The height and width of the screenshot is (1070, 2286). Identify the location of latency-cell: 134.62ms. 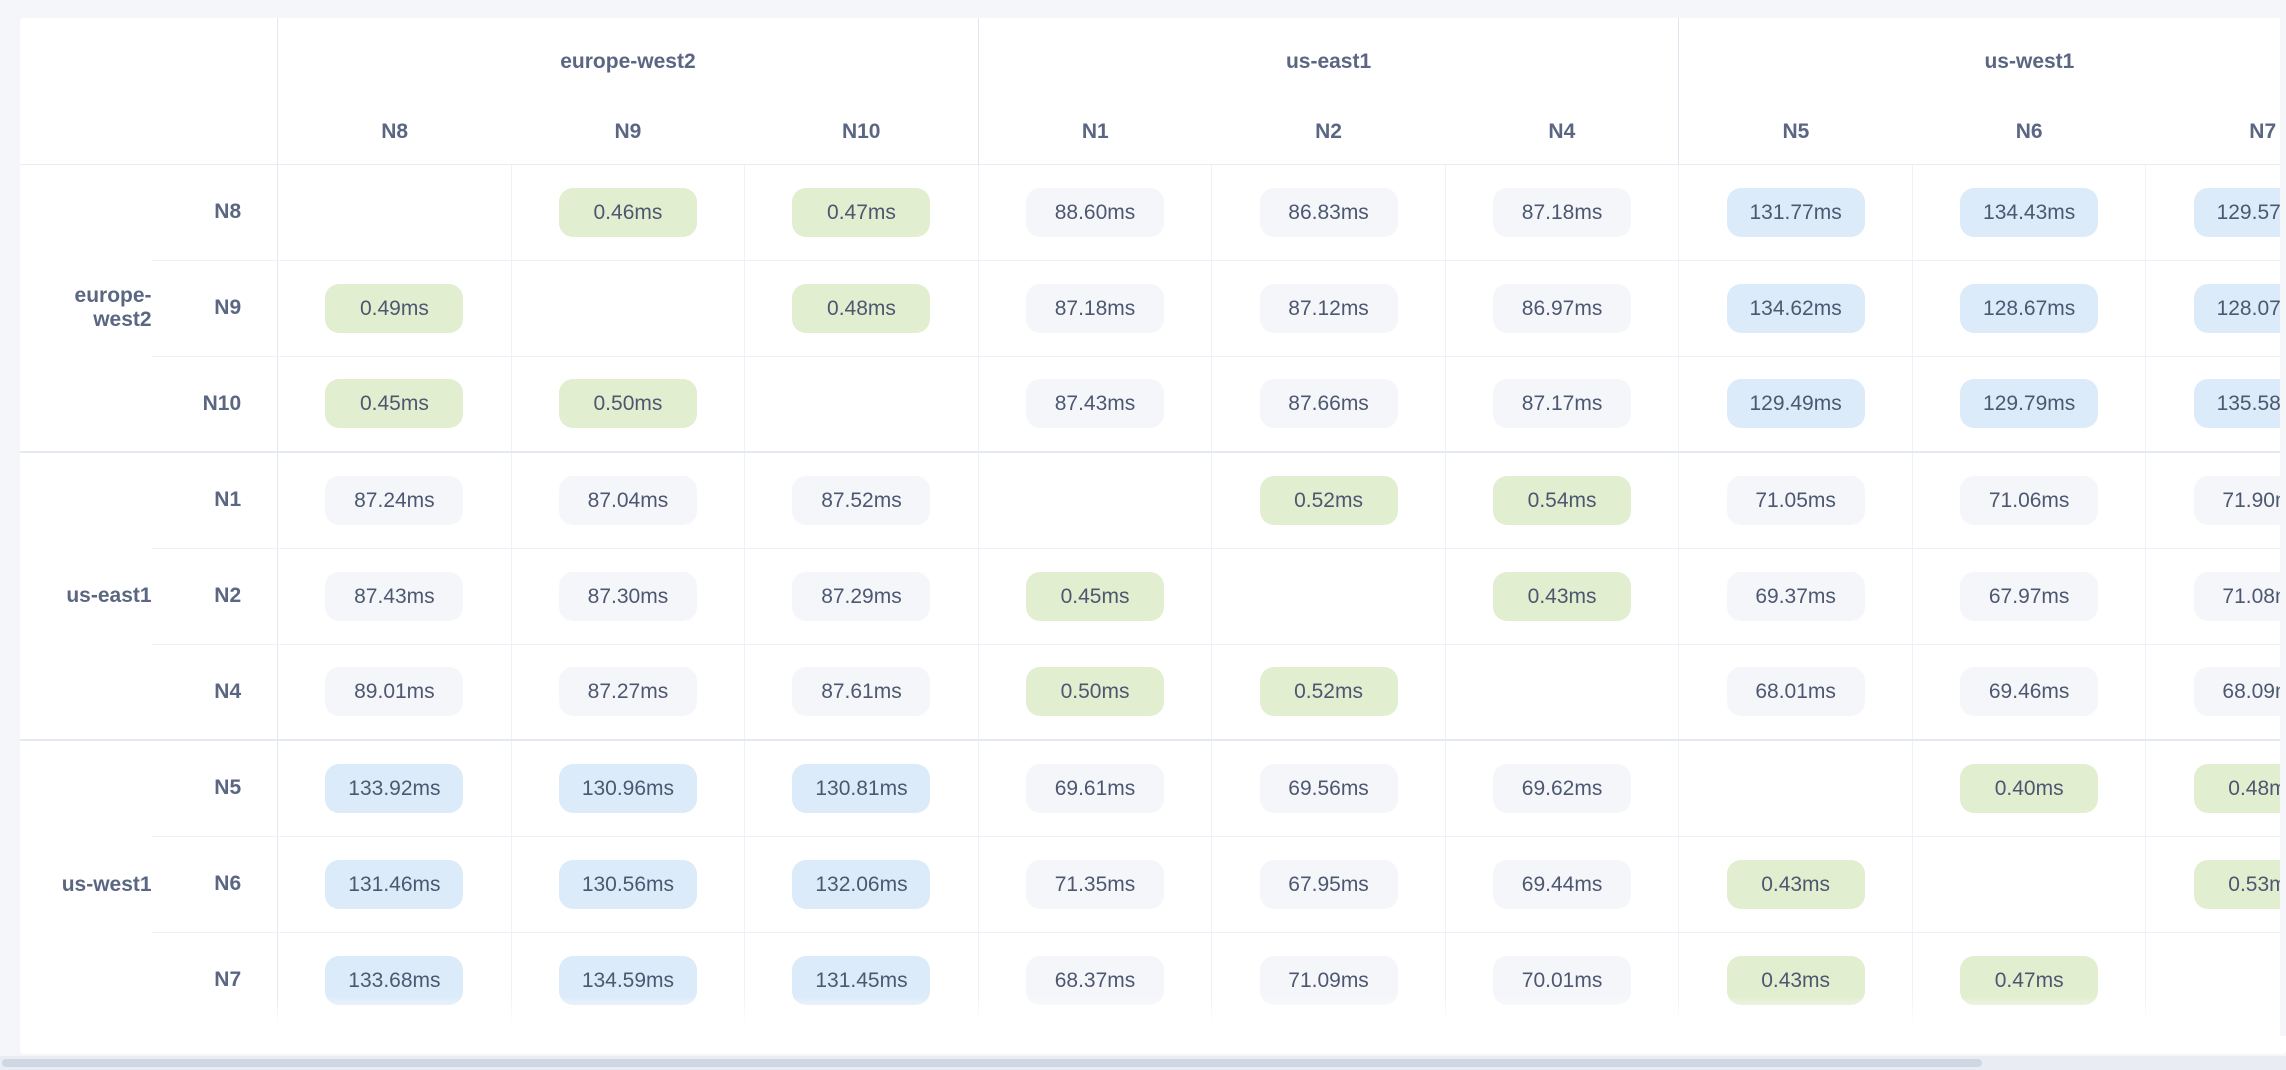
(1795, 308).